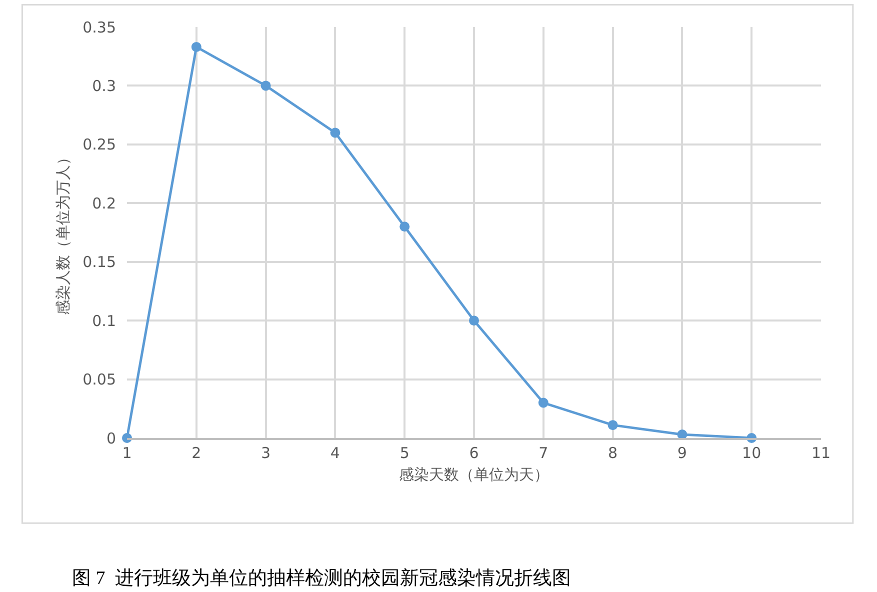  I want to click on x-tick-label: 5, so click(405, 453).